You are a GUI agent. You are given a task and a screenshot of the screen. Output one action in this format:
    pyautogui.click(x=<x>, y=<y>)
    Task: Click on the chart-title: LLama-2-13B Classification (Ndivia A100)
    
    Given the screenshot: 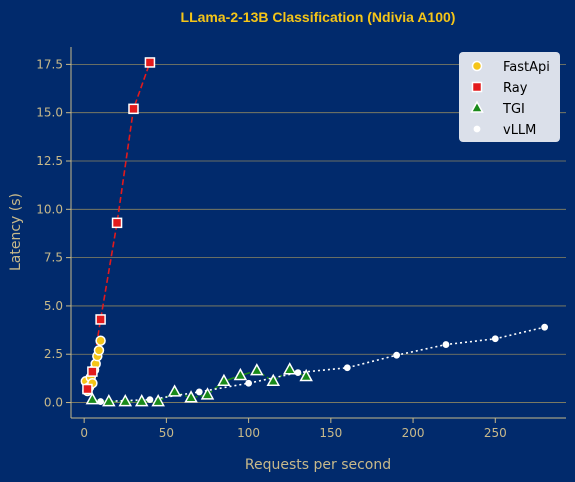 What is the action you would take?
    pyautogui.click(x=318, y=17)
    